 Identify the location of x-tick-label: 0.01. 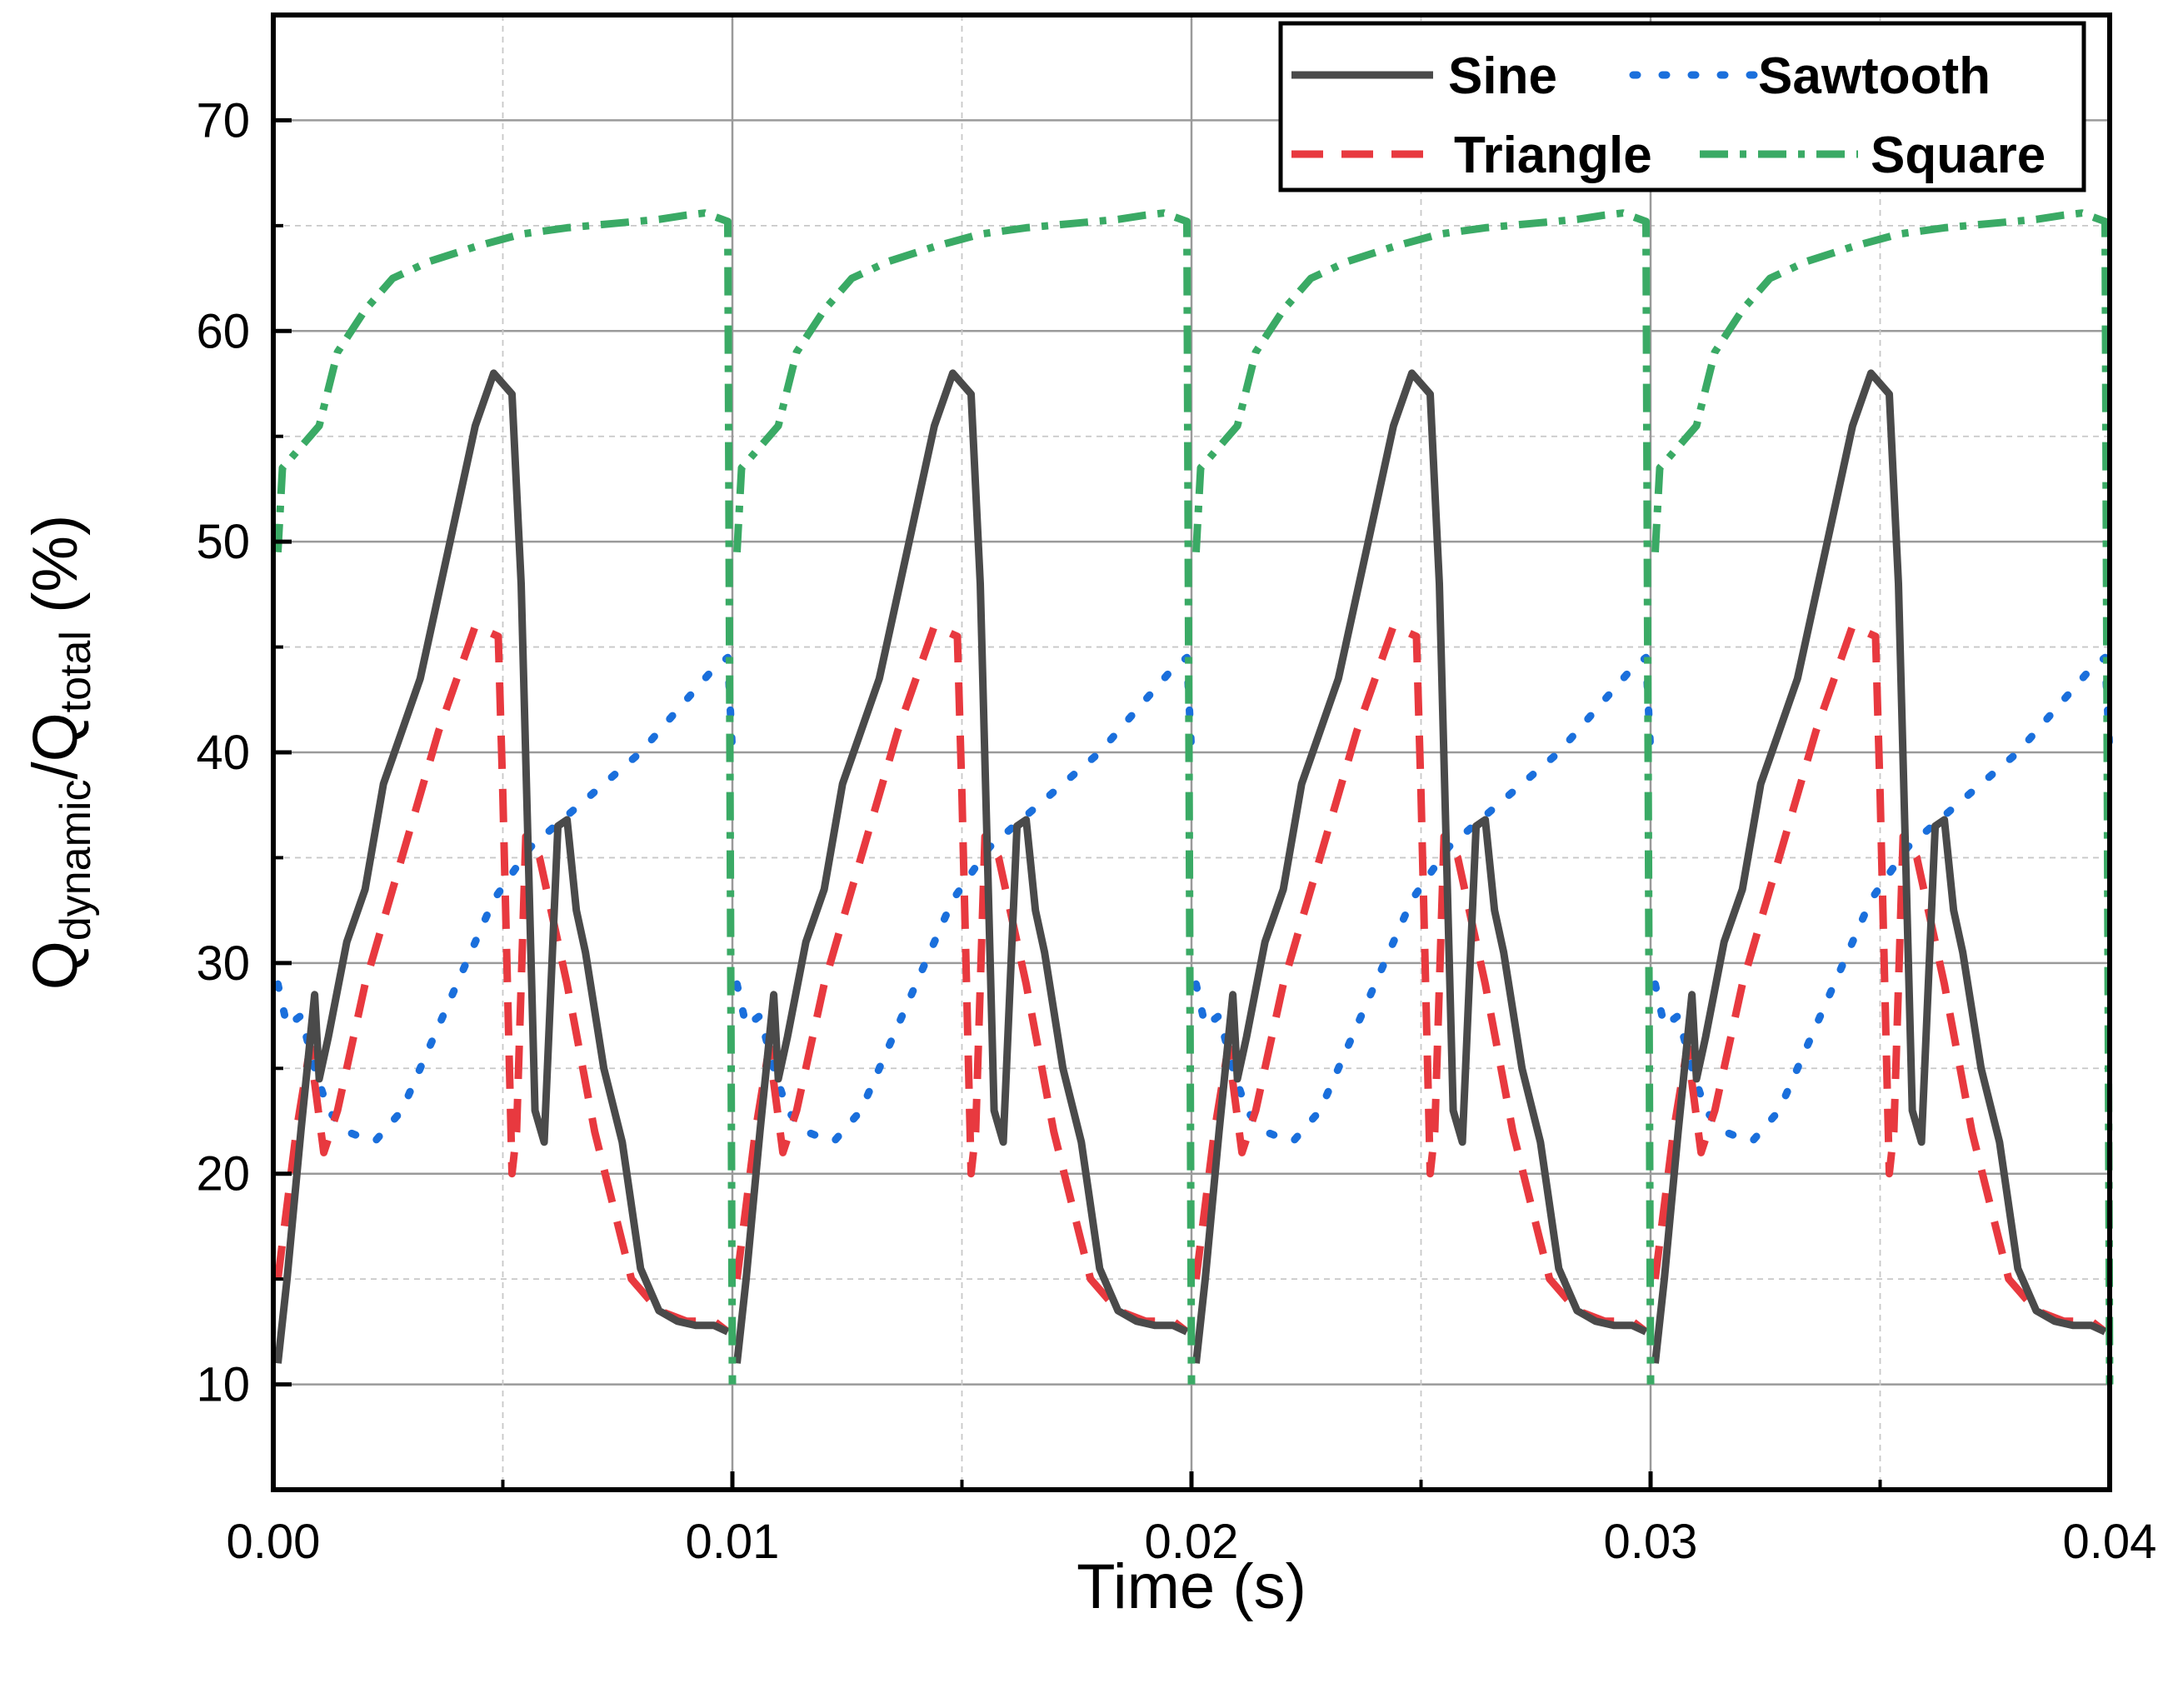
(733, 1542).